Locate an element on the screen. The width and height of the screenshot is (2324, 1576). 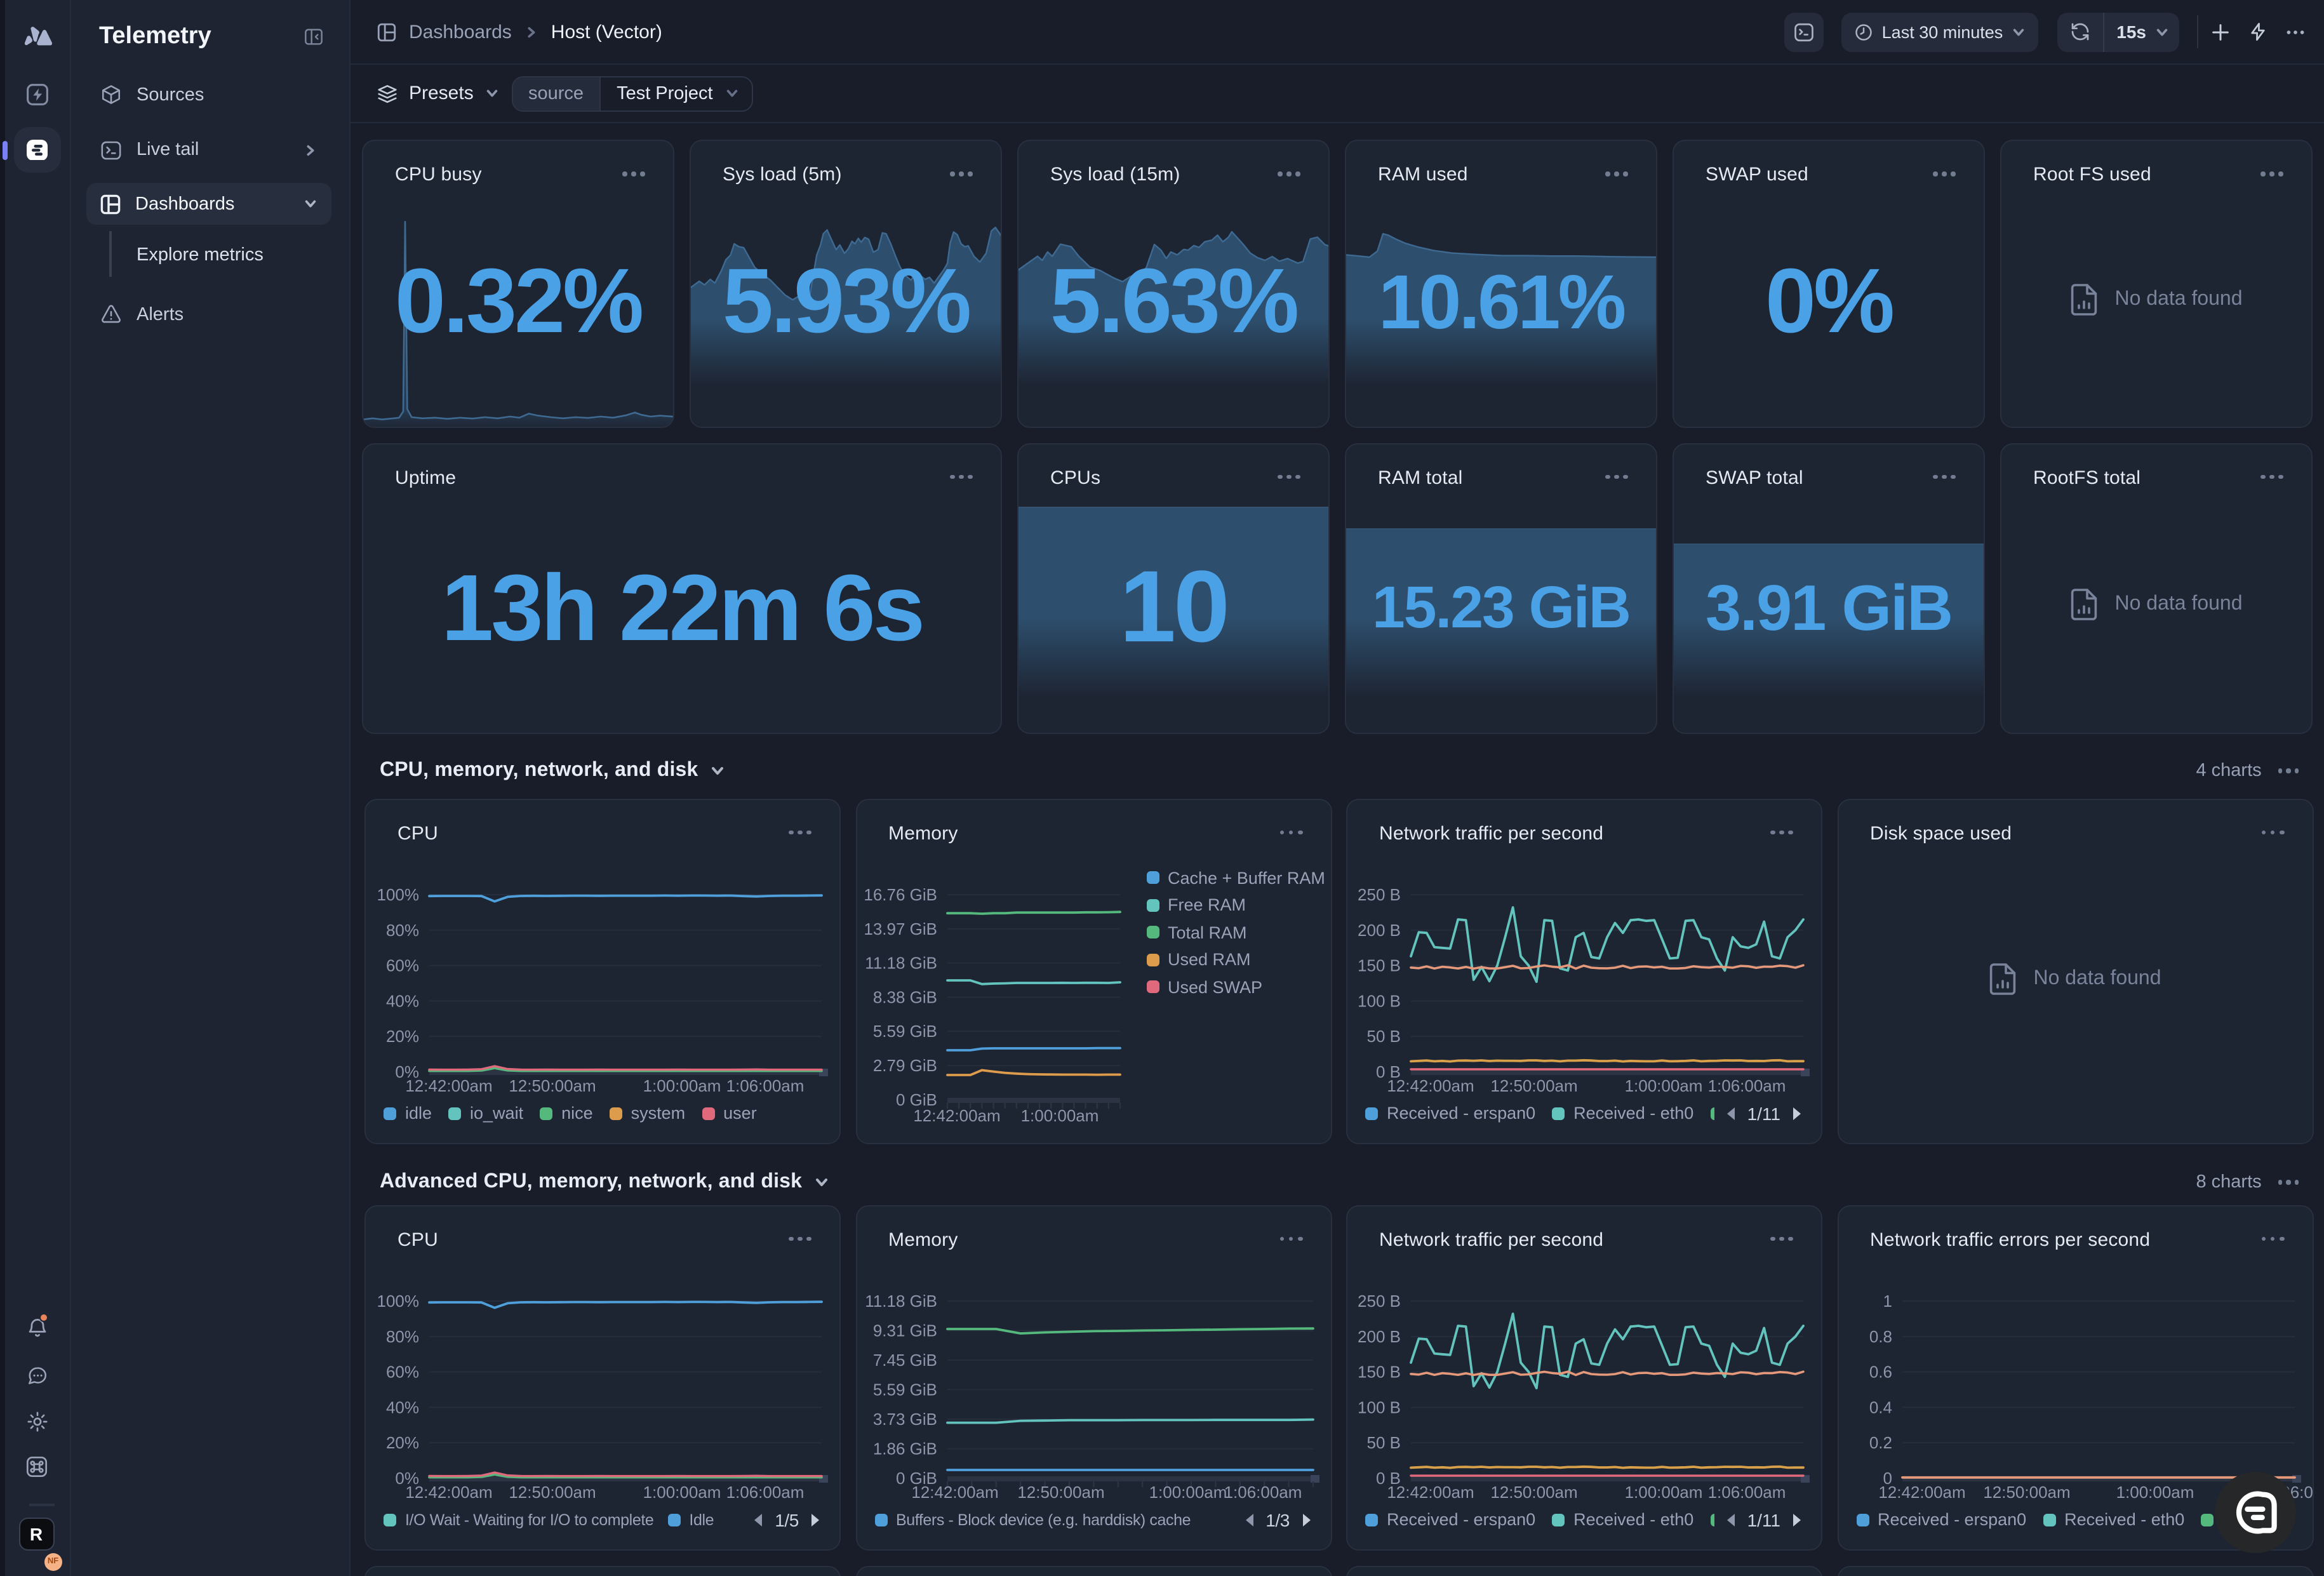
svg-text: 0.4 is located at coordinates (1880, 1406).